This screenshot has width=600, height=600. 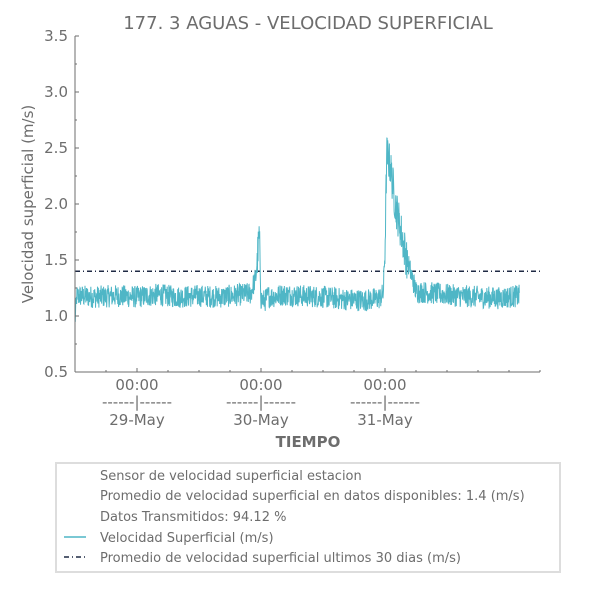 I want to click on y-ticks: 0.5 1.0 1.5 2.0 2.5 3.0 3.5, so click(x=61, y=204).